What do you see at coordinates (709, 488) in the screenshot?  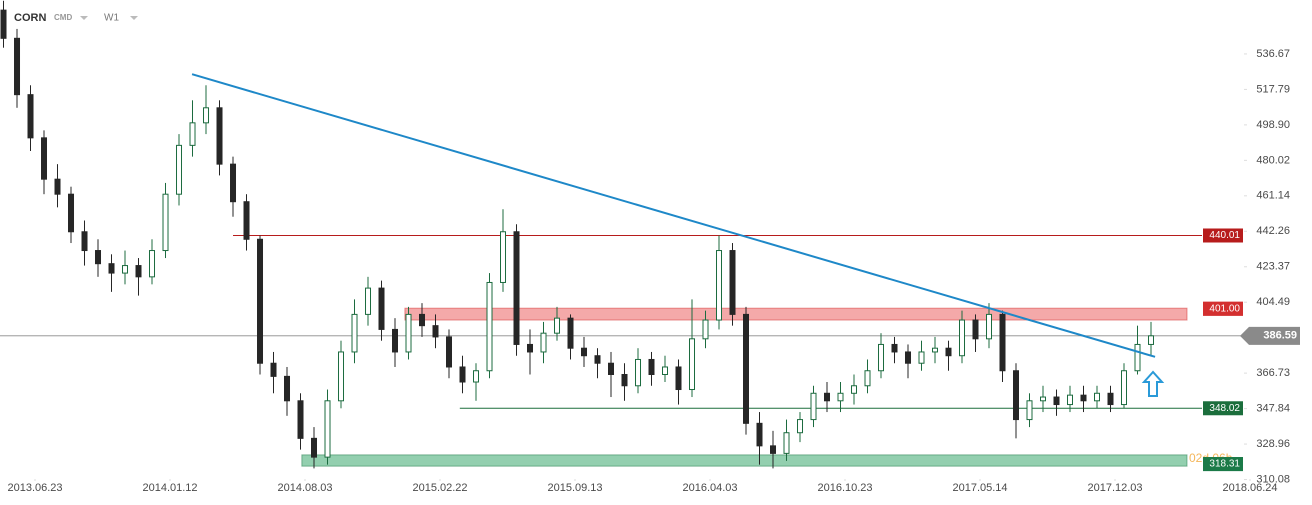 I see `x-tick-label: 2016.04.03` at bounding box center [709, 488].